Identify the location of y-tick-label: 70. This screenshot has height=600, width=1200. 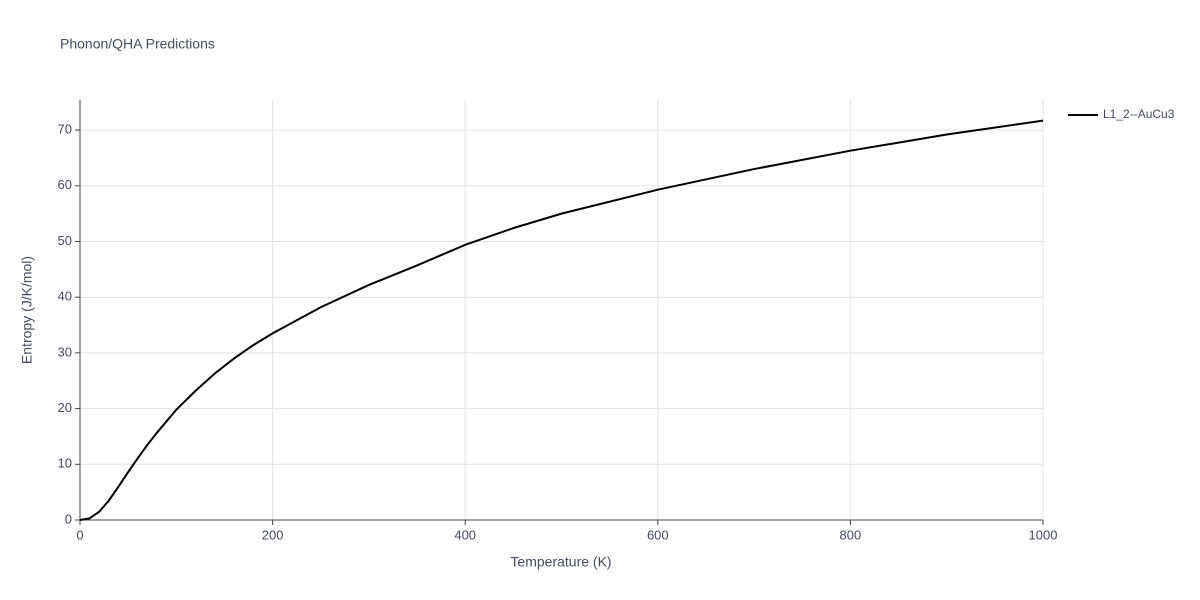
(65, 129).